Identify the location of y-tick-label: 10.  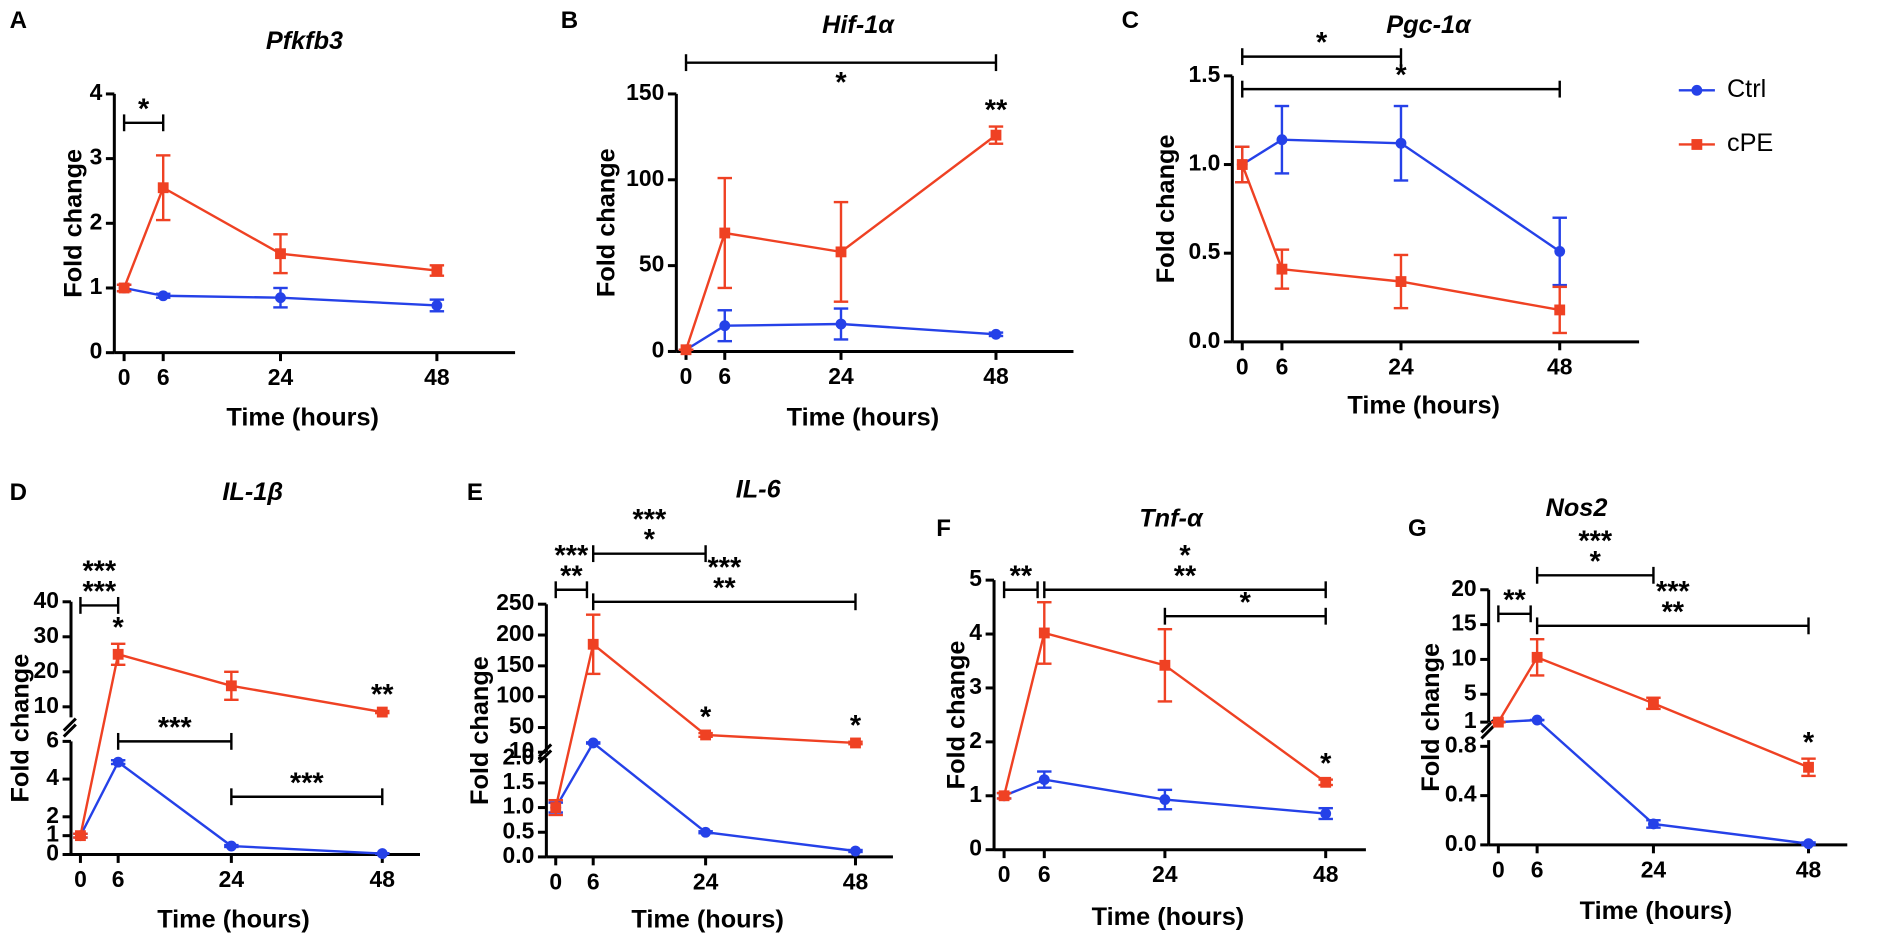
(521, 750).